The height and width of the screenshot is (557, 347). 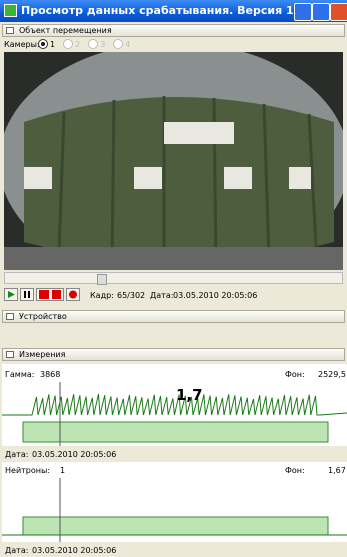 What do you see at coordinates (63, 470) in the screenshot?
I see `neutron-value: 1` at bounding box center [63, 470].